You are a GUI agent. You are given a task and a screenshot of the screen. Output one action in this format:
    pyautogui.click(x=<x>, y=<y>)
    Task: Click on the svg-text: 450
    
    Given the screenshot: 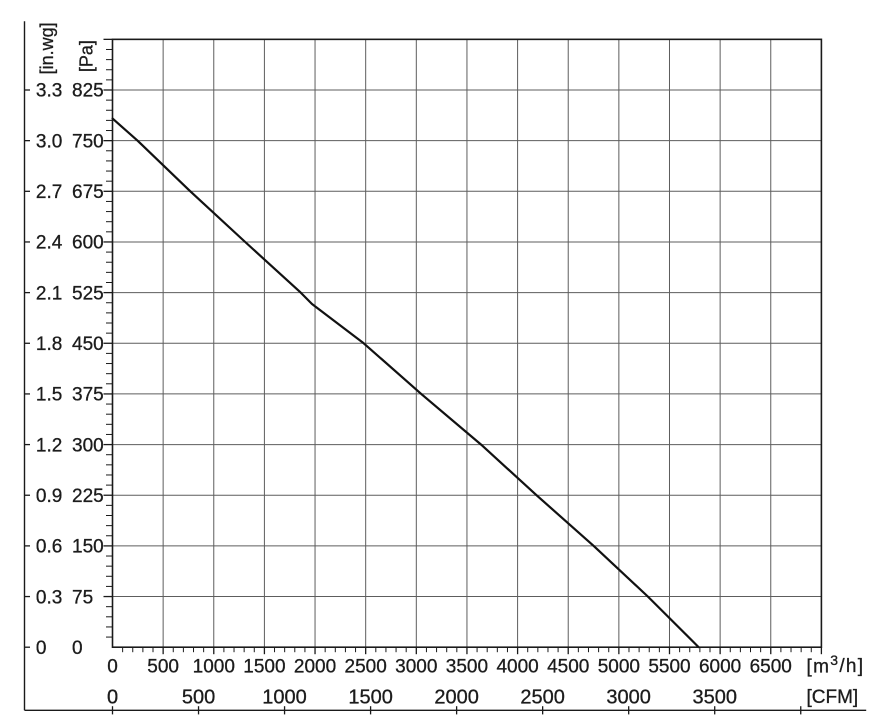 What is the action you would take?
    pyautogui.click(x=88, y=344)
    